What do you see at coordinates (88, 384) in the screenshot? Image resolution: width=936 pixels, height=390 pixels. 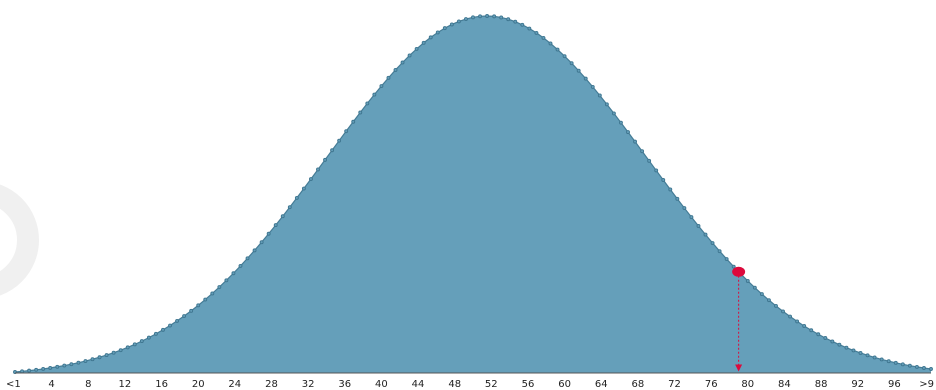 I see `x-tick-label: 8` at bounding box center [88, 384].